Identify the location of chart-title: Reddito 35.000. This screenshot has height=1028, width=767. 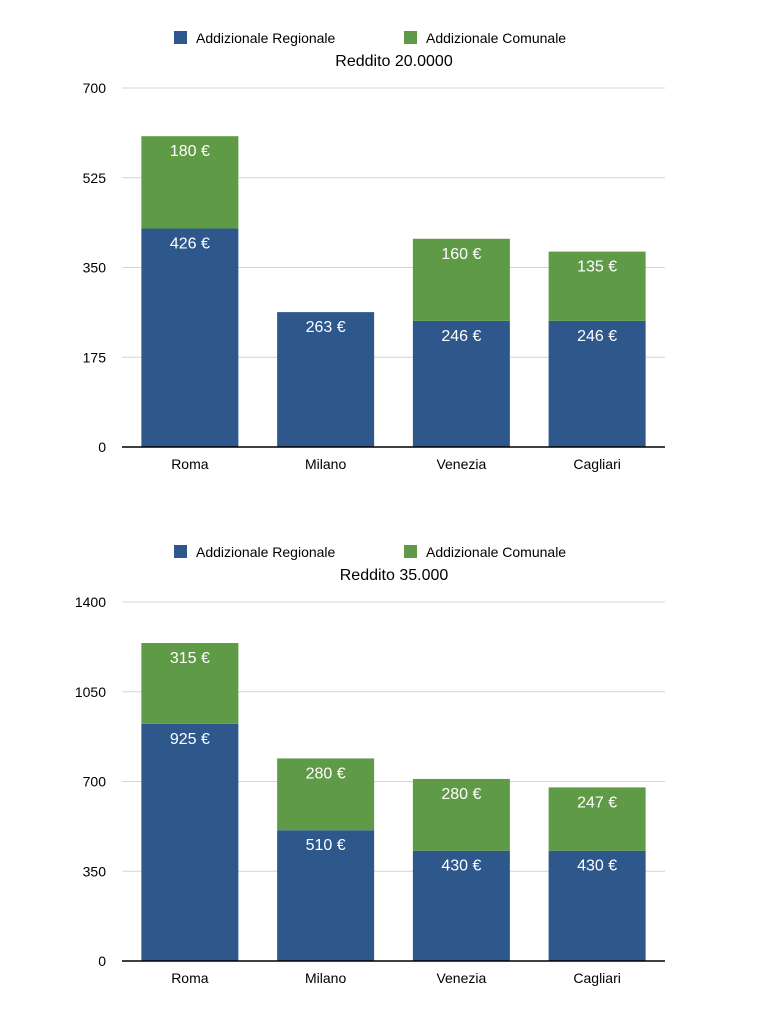
(394, 575).